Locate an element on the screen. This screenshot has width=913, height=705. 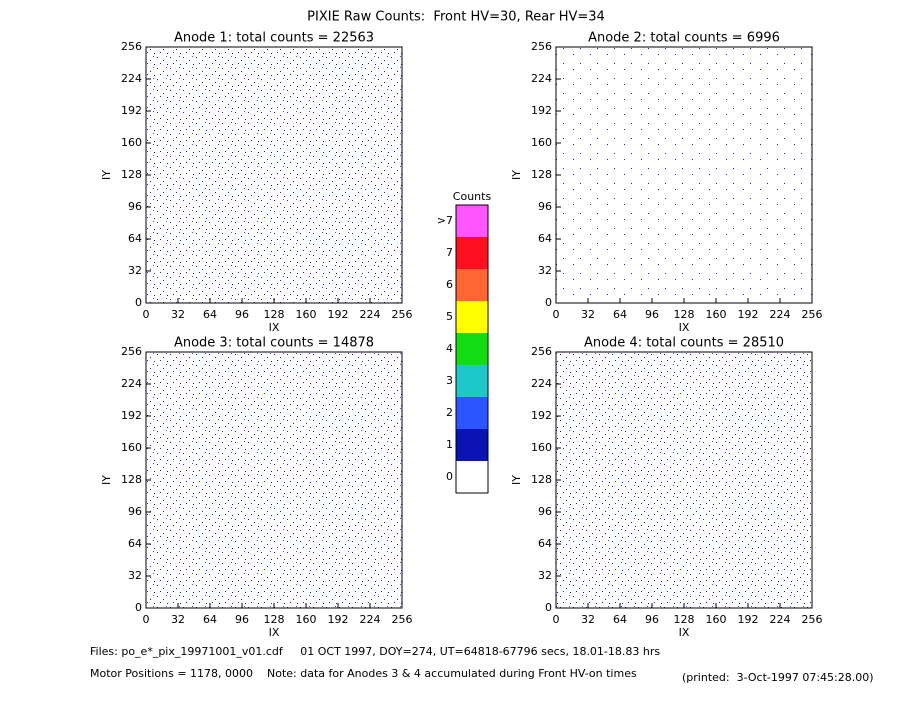
colorbar-label: 7 is located at coordinates (449, 252).